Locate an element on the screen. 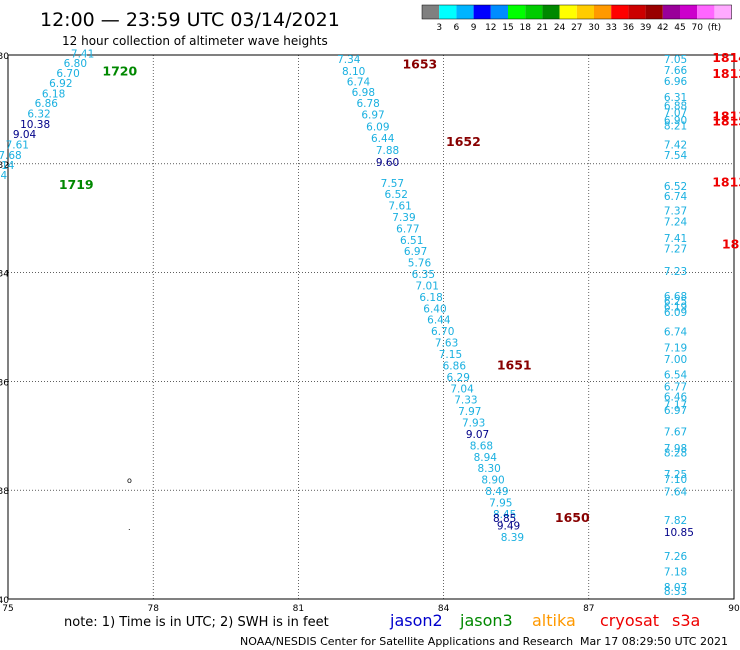 The height and width of the screenshot is (650, 740). pass-time-label: 1814 is located at coordinates (726, 57).